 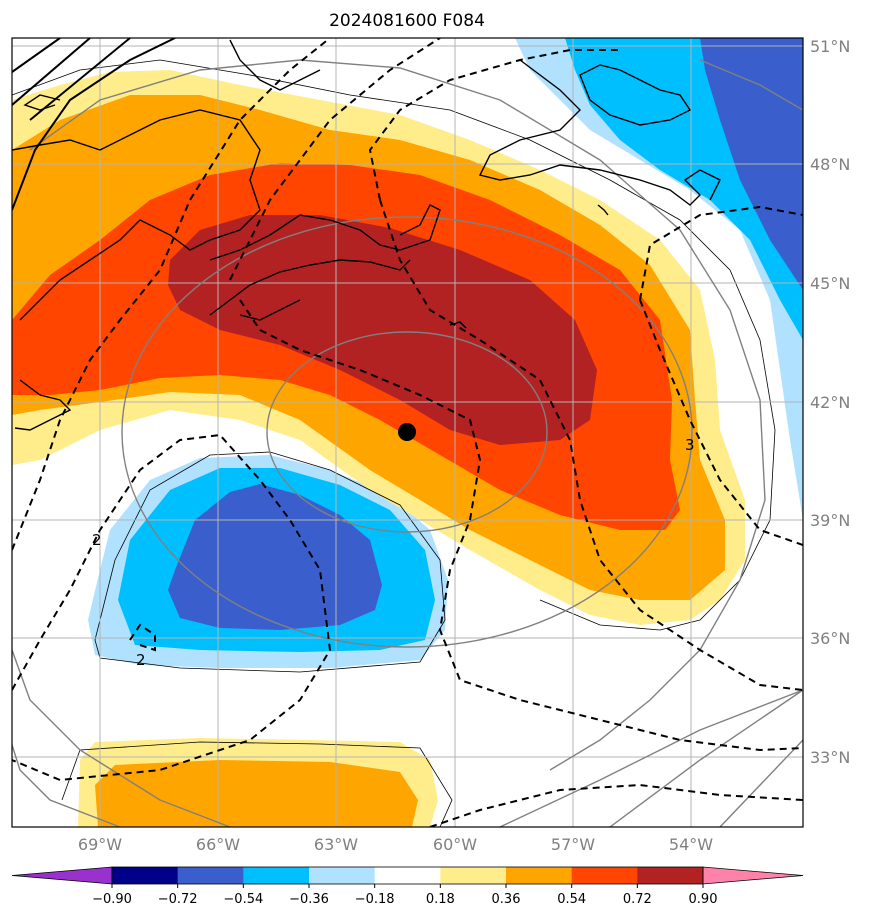 What do you see at coordinates (830, 283) in the screenshot?
I see `lat-label: 45°N` at bounding box center [830, 283].